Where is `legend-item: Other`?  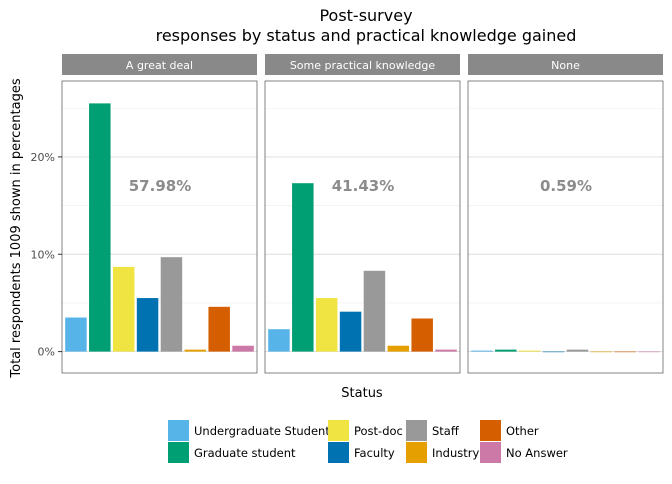 legend-item: Other is located at coordinates (509, 430).